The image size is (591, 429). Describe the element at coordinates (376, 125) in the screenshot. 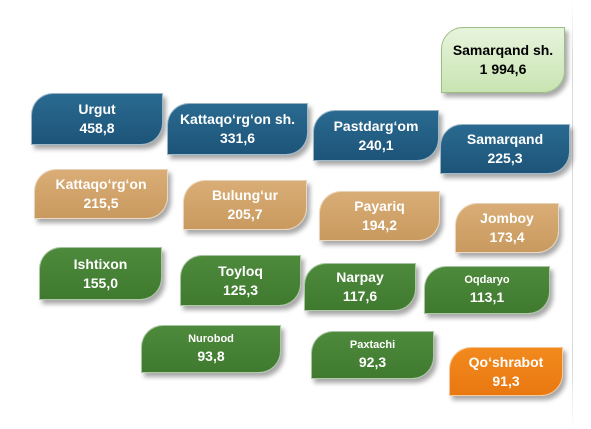

I see `tile-name: Pastdarg‘om` at that location.